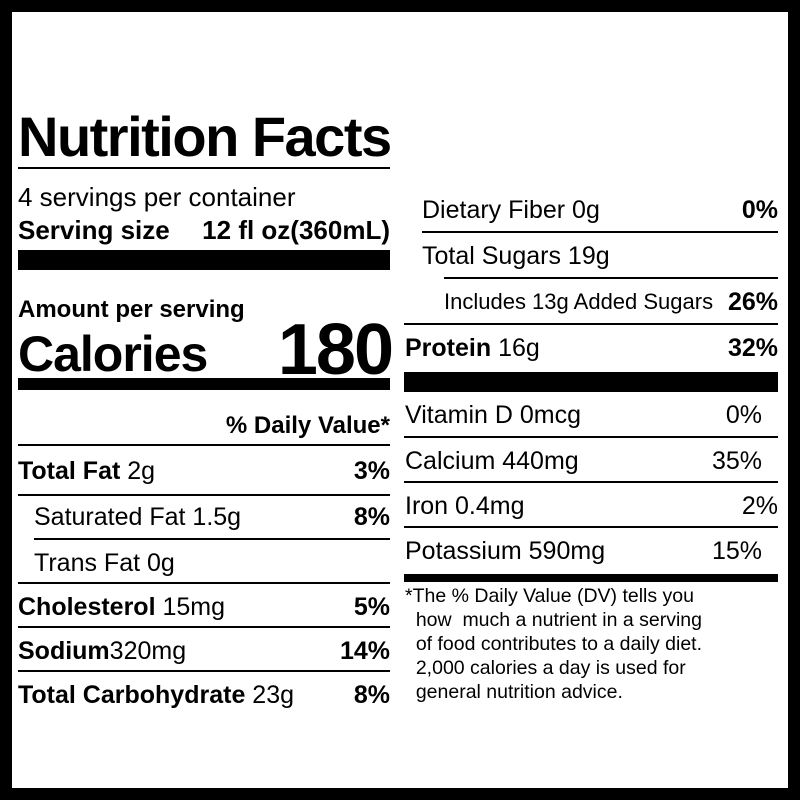 Image resolution: width=800 pixels, height=800 pixels. Describe the element at coordinates (371, 470) in the screenshot. I see `nutrient-dv: 3%` at that location.